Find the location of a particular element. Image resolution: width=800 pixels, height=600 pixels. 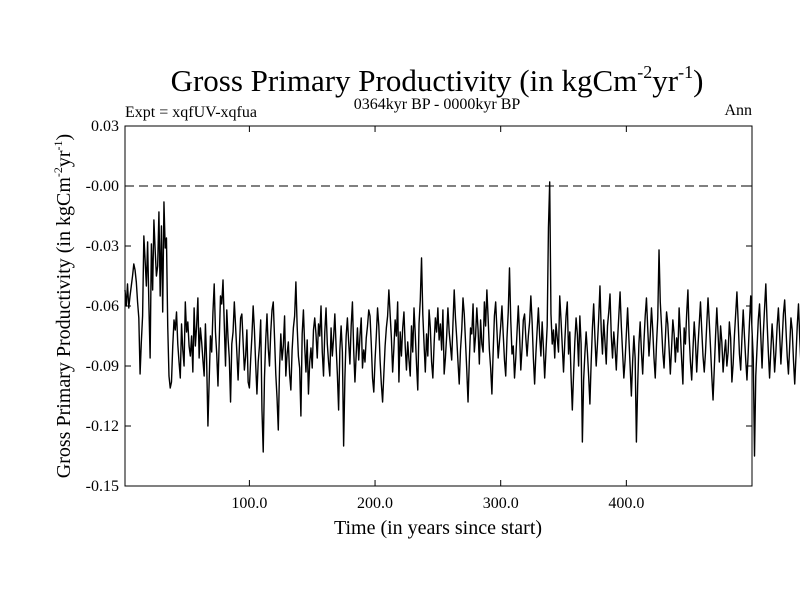

time-range-label: 0364kyr BP - 0000kyr BP is located at coordinates (437, 104).